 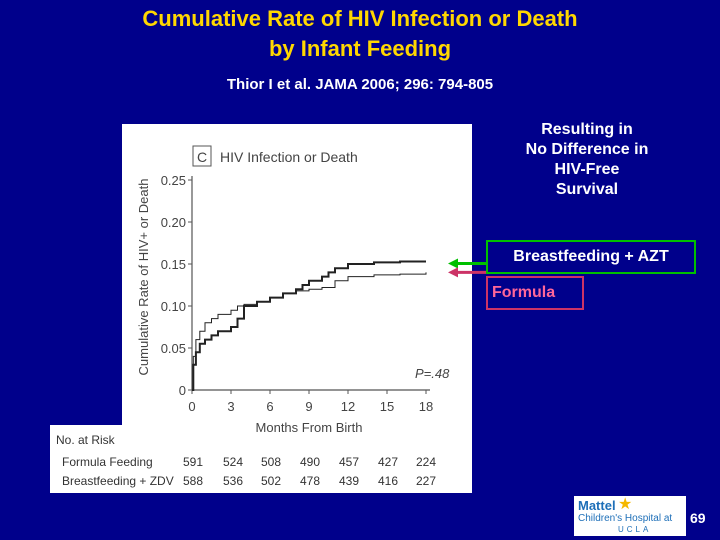 What do you see at coordinates (308, 406) in the screenshot?
I see `x-tick-label: 9` at bounding box center [308, 406].